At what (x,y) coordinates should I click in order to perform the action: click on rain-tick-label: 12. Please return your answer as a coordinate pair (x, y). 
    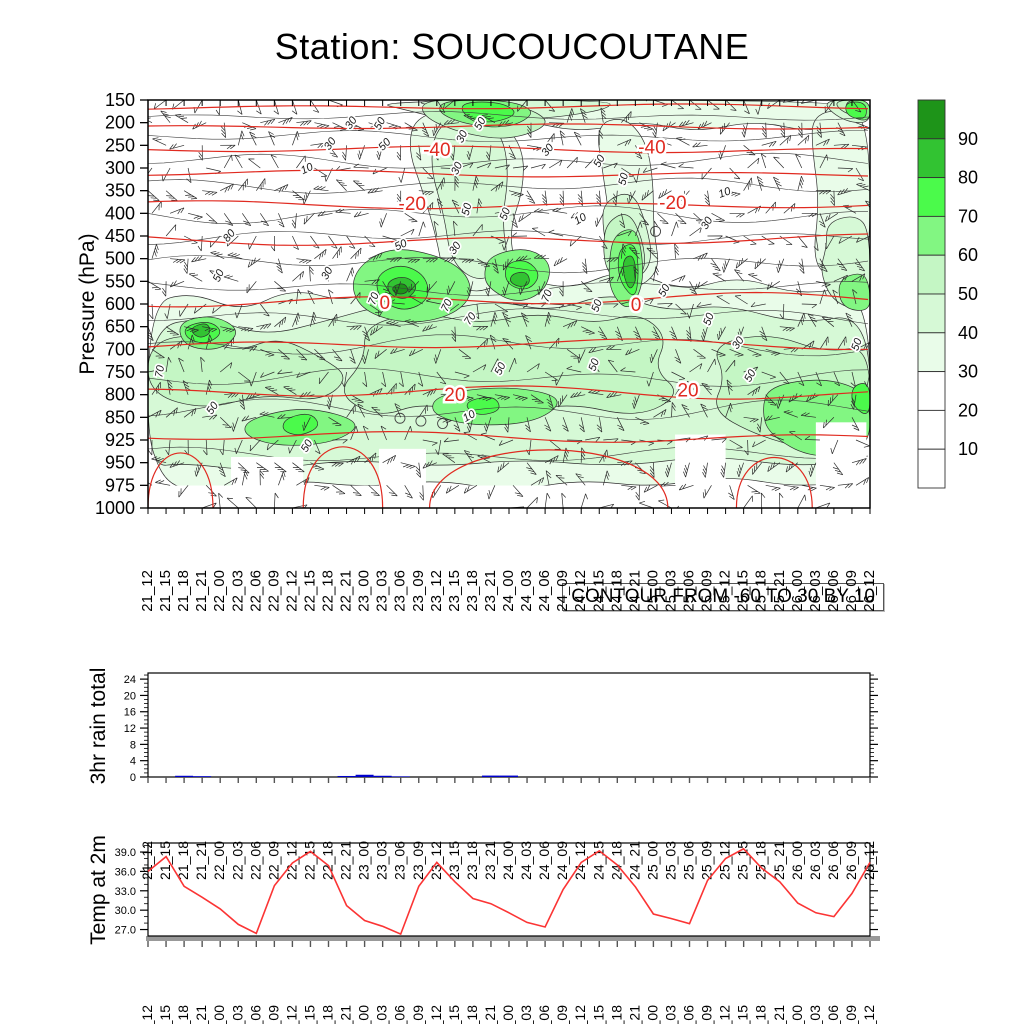
    Looking at the image, I should click on (130, 729).